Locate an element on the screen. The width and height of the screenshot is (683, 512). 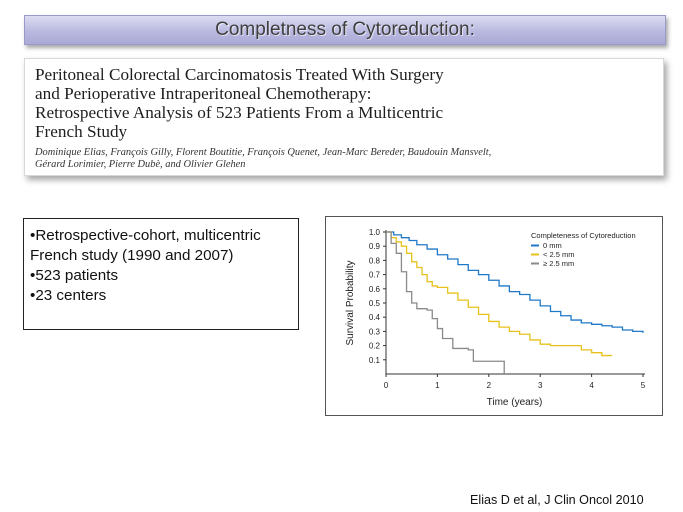
paper-title-line-4: French Study is located at coordinates (81, 131).